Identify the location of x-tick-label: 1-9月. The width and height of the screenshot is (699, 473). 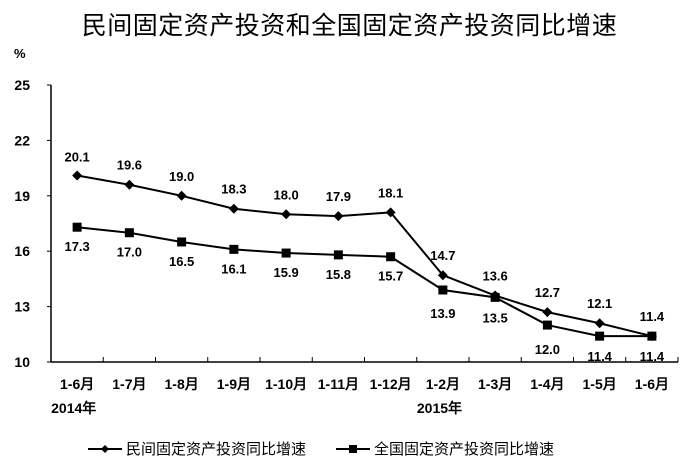
(234, 384).